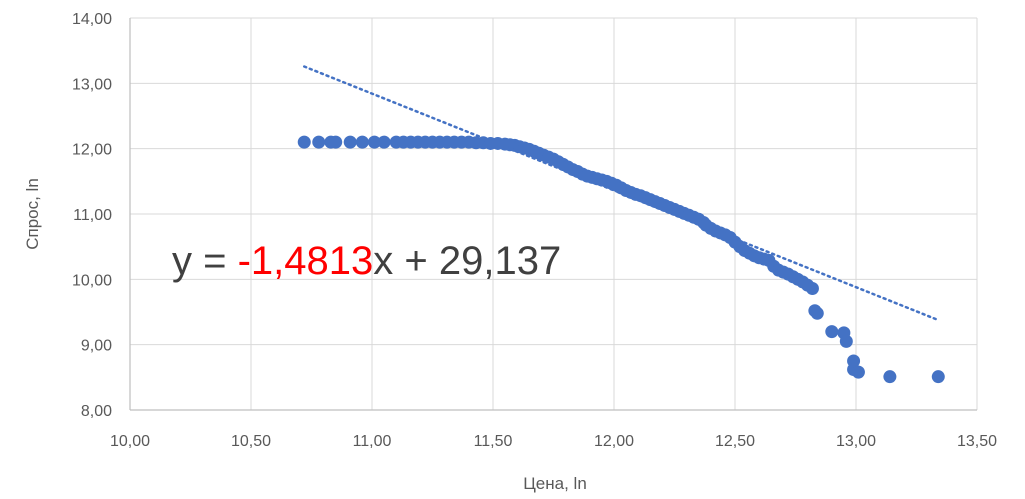 The image size is (1025, 499). What do you see at coordinates (92, 84) in the screenshot?
I see `y-tick-label: 13,00` at bounding box center [92, 84].